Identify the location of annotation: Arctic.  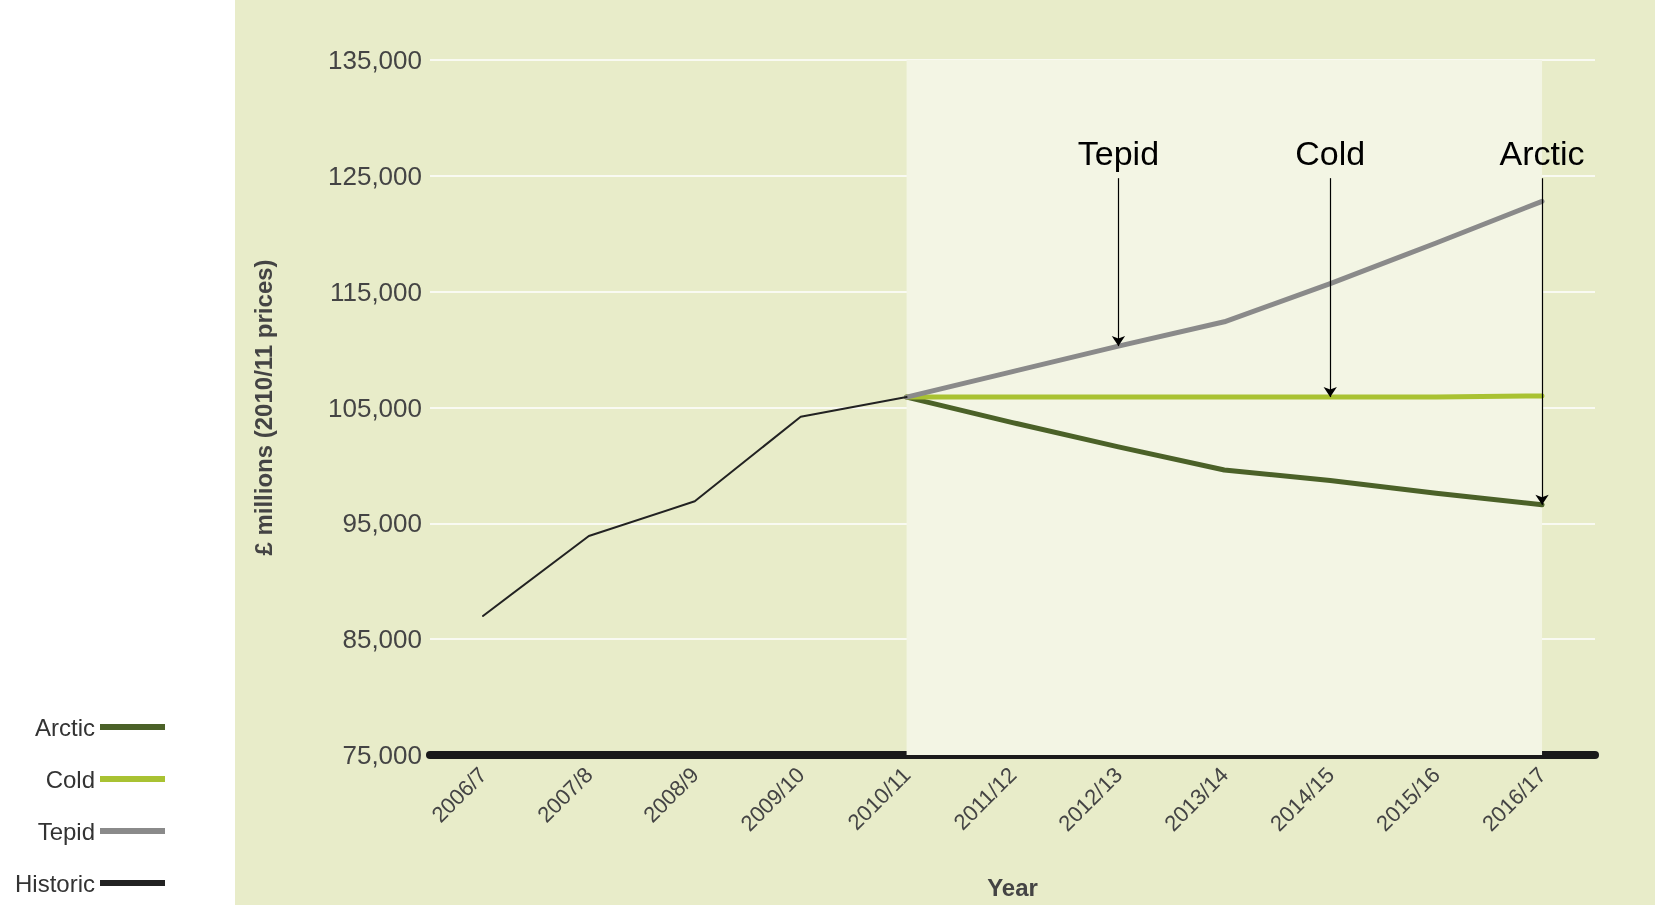
(1542, 153).